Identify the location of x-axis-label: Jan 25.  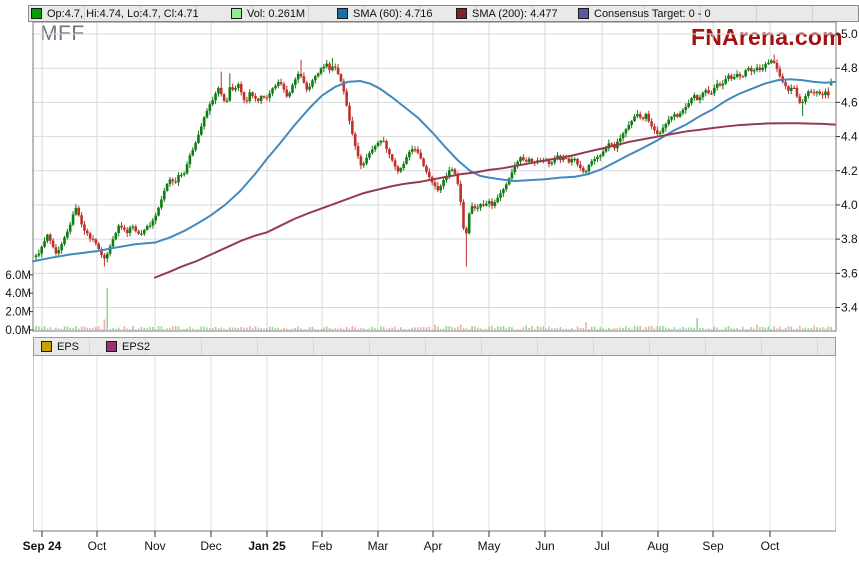
(267, 546).